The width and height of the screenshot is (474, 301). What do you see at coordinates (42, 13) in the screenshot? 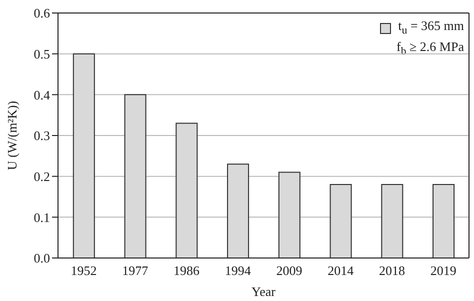
I see `y-tick-label: 0.6` at bounding box center [42, 13].